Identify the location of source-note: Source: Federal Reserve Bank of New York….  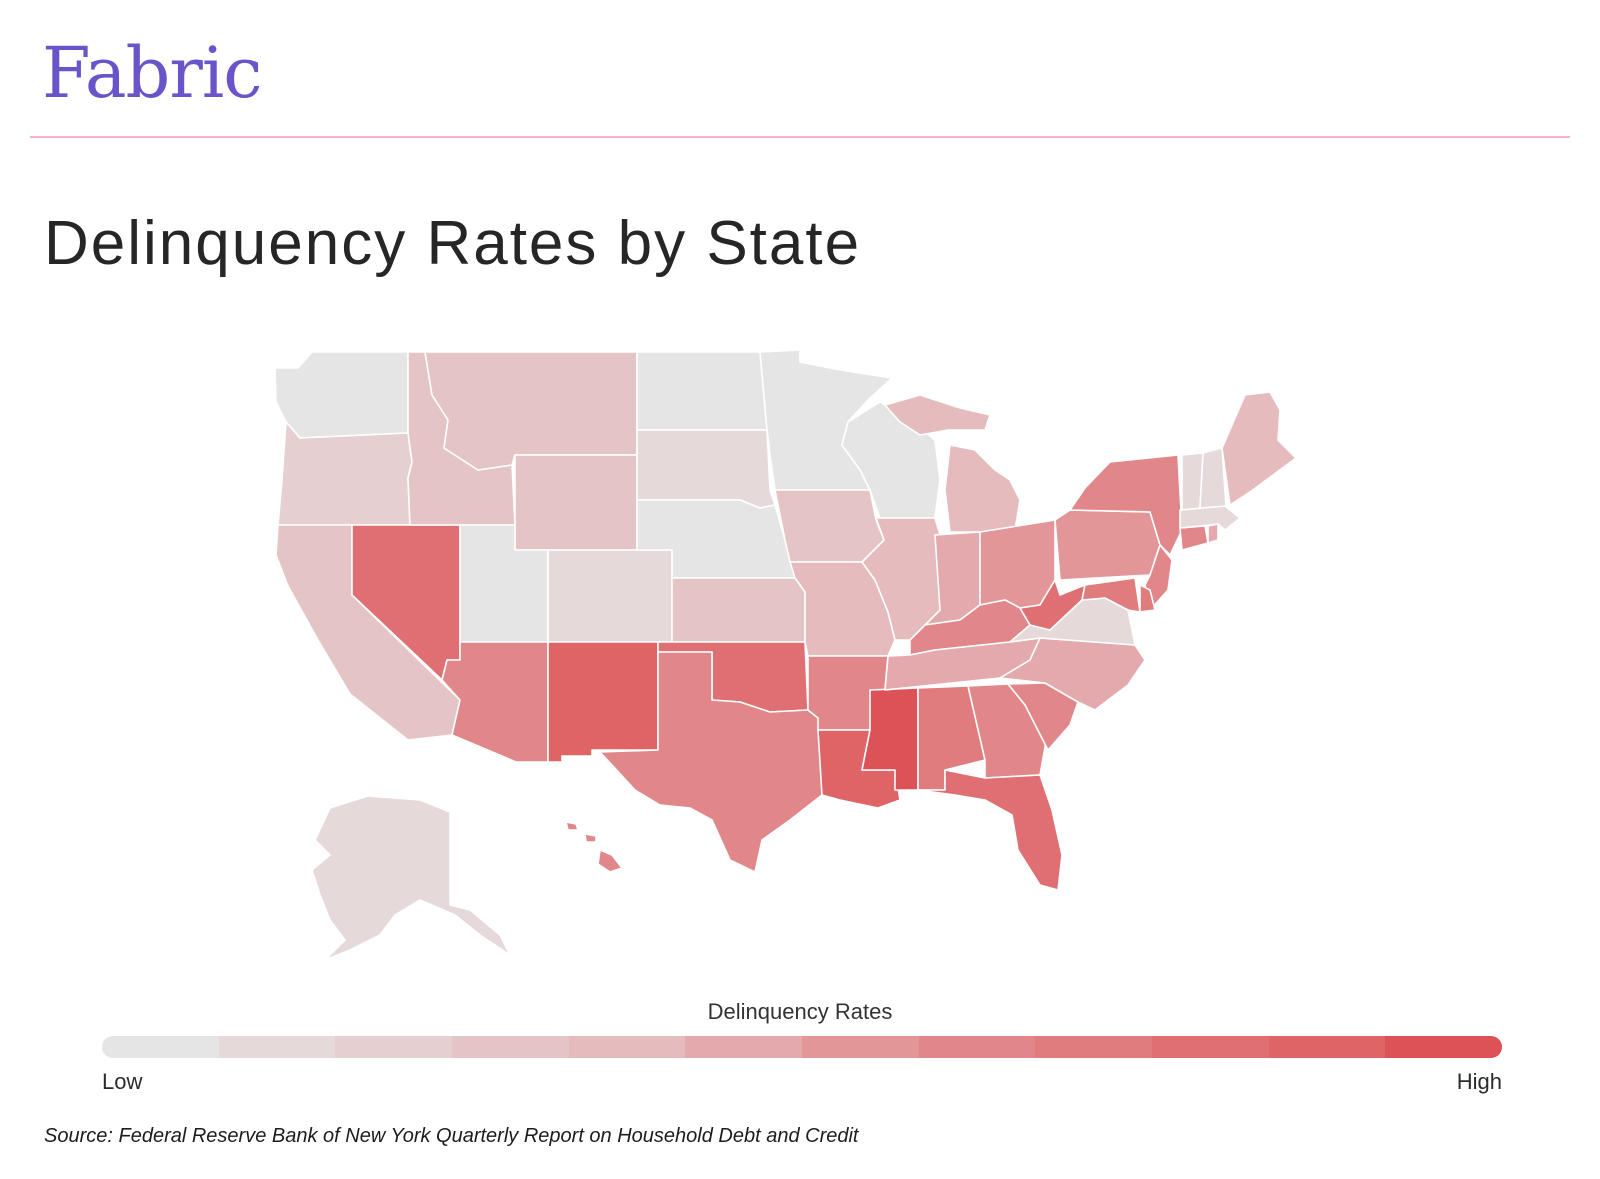
(451, 1136).